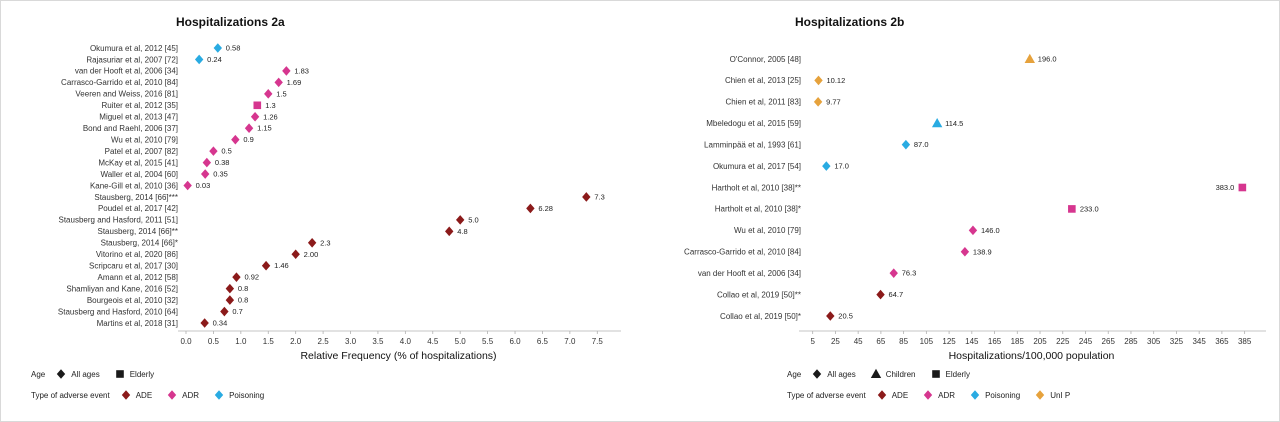  Describe the element at coordinates (995, 341) in the screenshot. I see `x-tick-label: 165` at that location.